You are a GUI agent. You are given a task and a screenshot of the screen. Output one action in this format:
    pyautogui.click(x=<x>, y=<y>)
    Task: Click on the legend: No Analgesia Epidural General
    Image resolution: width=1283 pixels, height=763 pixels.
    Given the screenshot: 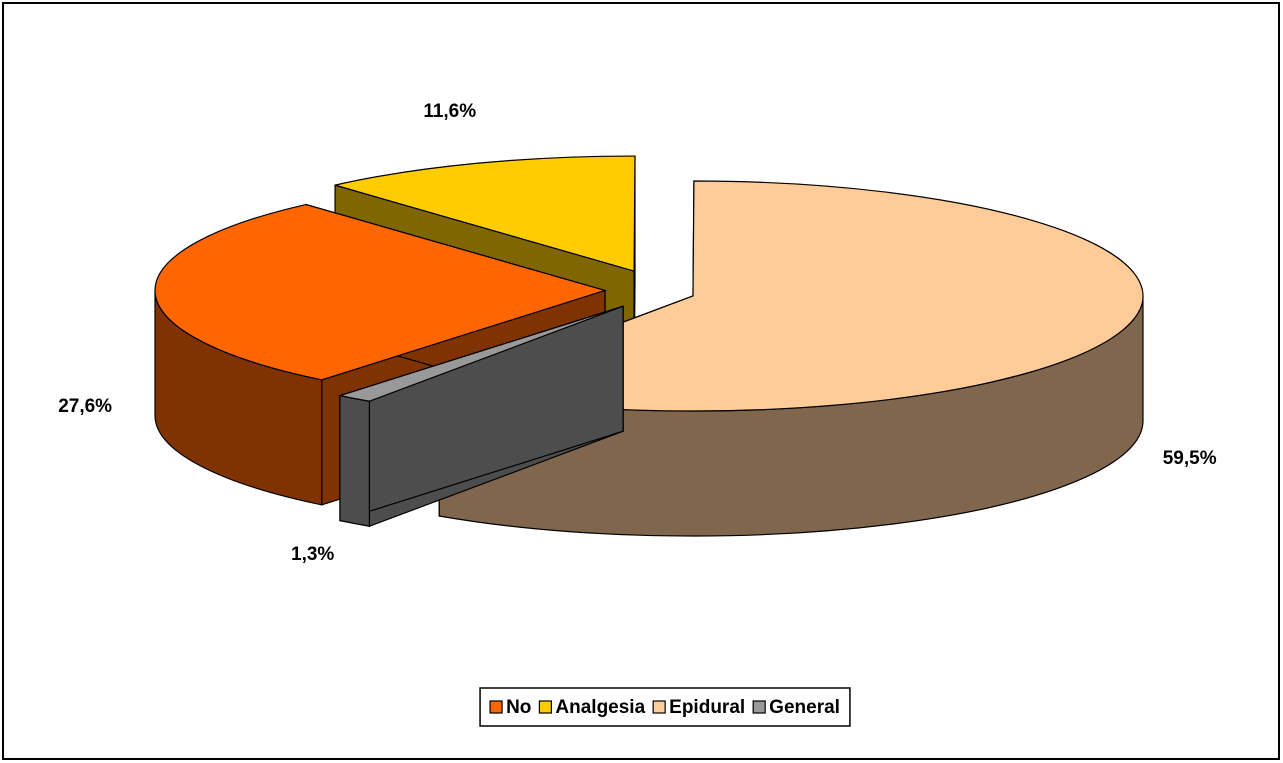 What is the action you would take?
    pyautogui.click(x=665, y=707)
    